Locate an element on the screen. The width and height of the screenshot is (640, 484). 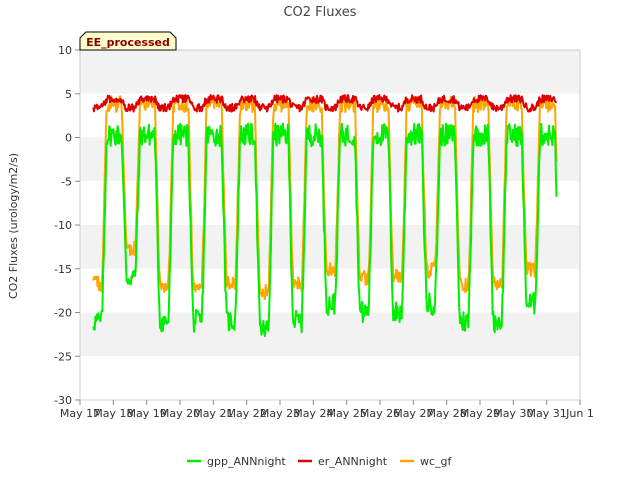
legend-item-gpp: gpp_ANNnight is located at coordinates (236, 461).